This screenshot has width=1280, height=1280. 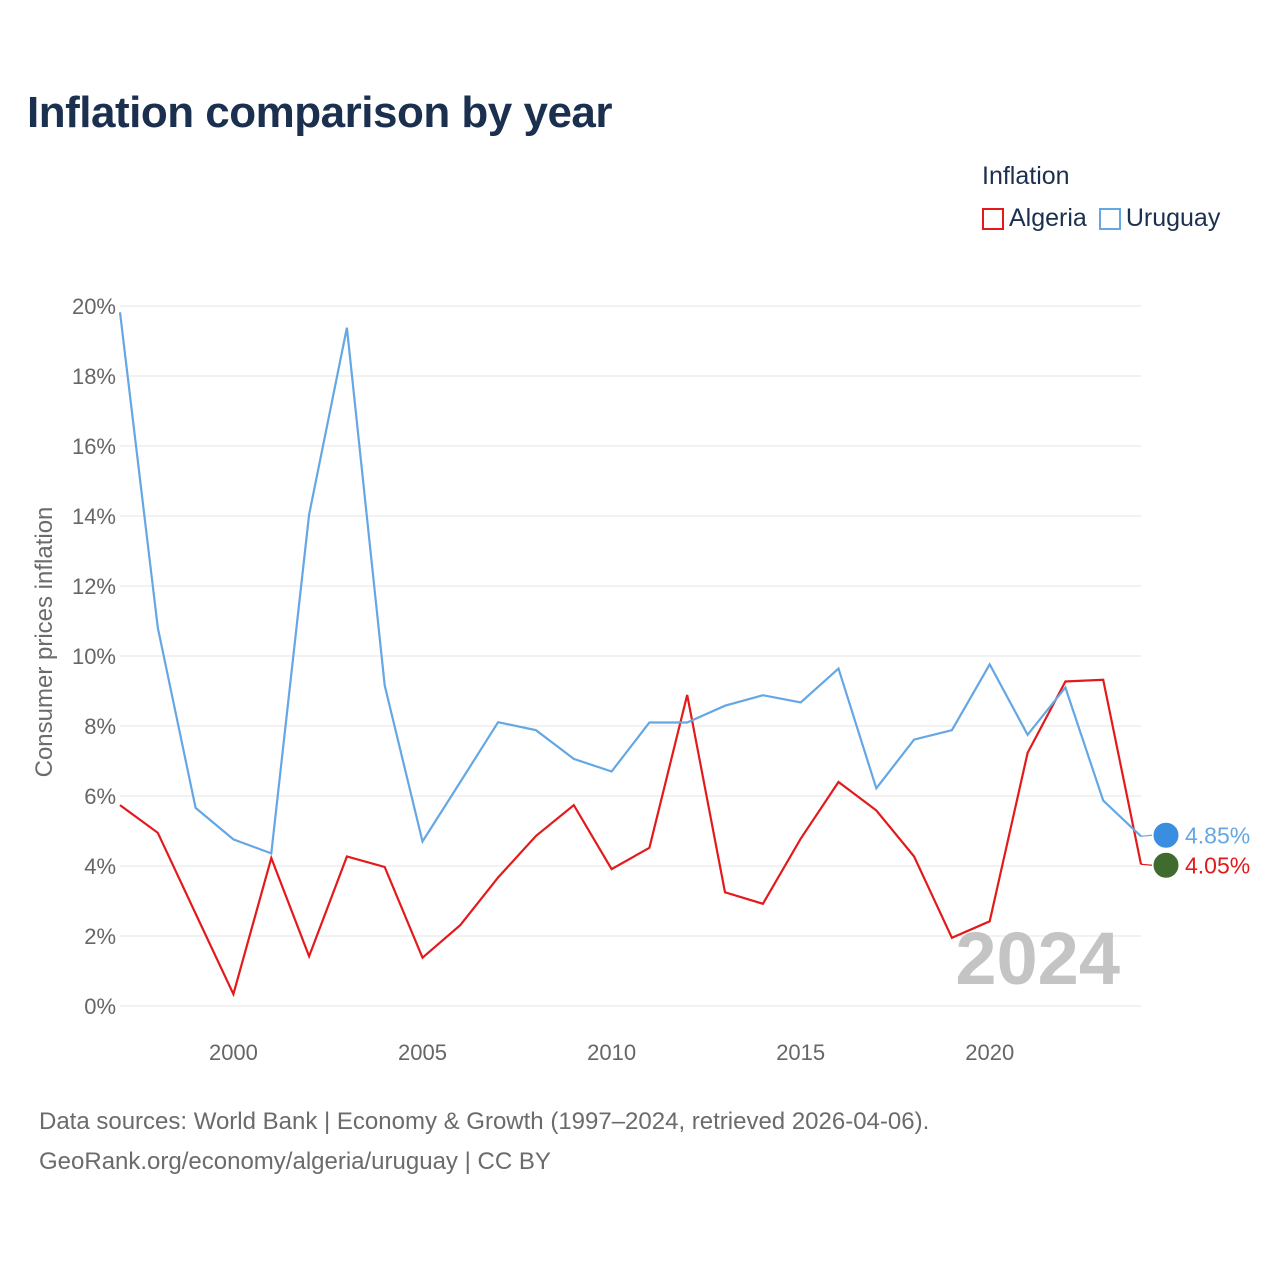 What do you see at coordinates (1146, 835) in the screenshot?
I see `end-connector-uruguay` at bounding box center [1146, 835].